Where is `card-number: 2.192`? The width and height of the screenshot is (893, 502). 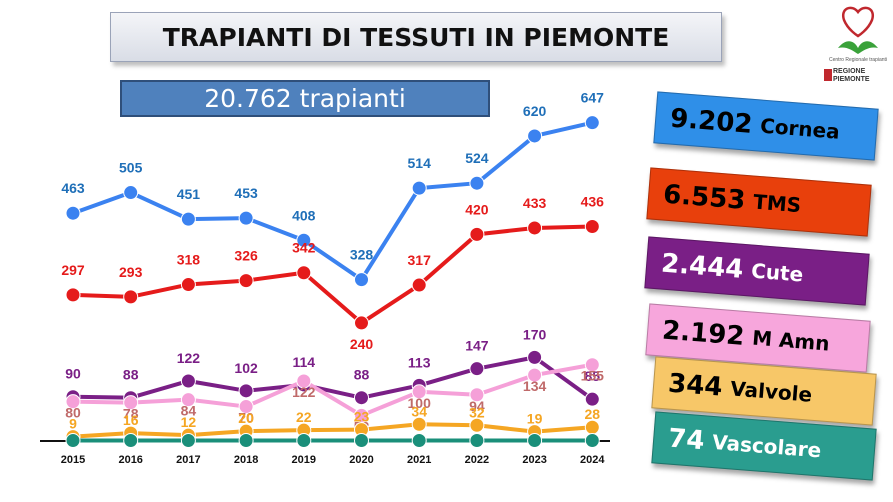 card-number: 2.192 is located at coordinates (703, 333).